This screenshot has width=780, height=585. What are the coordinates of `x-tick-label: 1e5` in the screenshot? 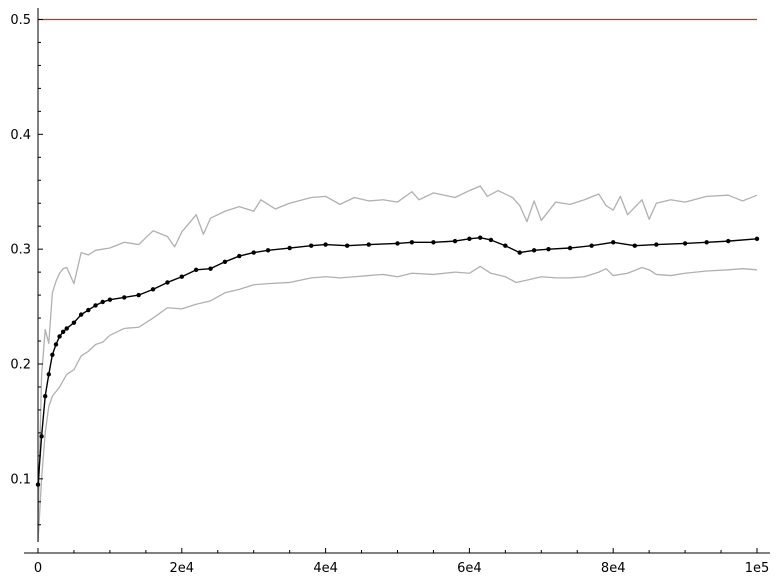 It's located at (757, 568).